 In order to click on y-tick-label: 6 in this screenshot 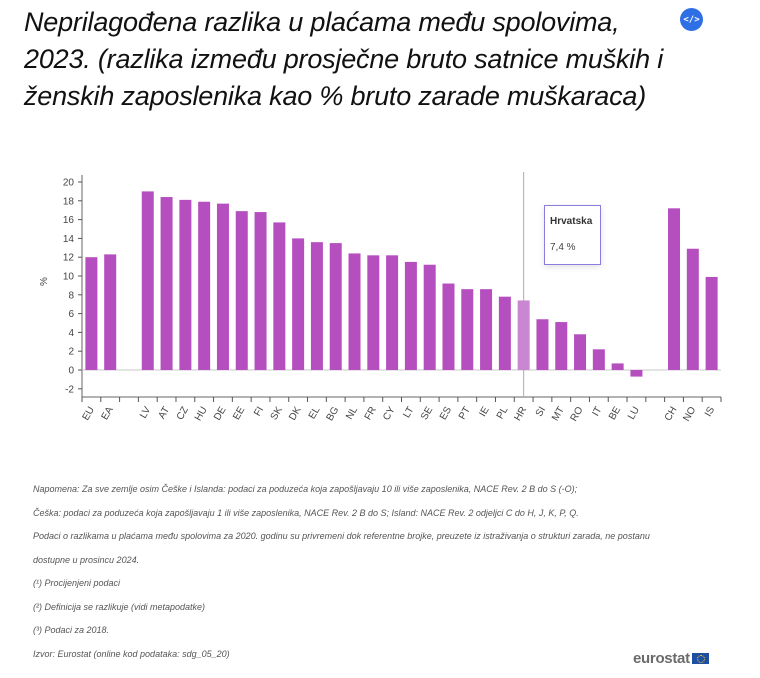, I will do `click(71, 314)`.